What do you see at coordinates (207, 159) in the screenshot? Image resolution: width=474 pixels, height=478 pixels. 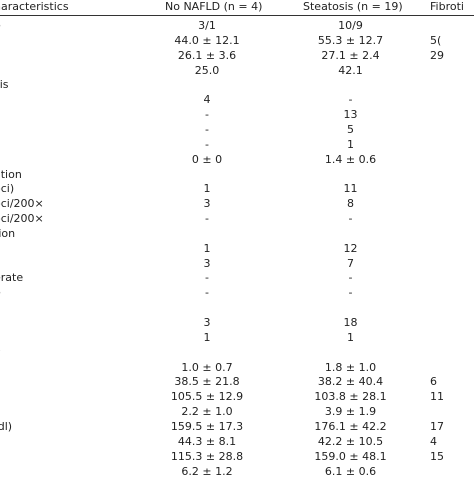 I see `table-cell: 0 ± 0` at bounding box center [207, 159].